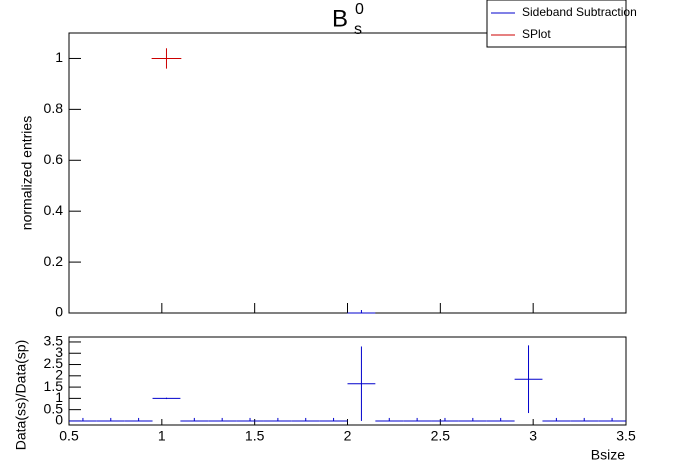 This screenshot has height=472, width=696. I want to click on legend, so click(556, 24).